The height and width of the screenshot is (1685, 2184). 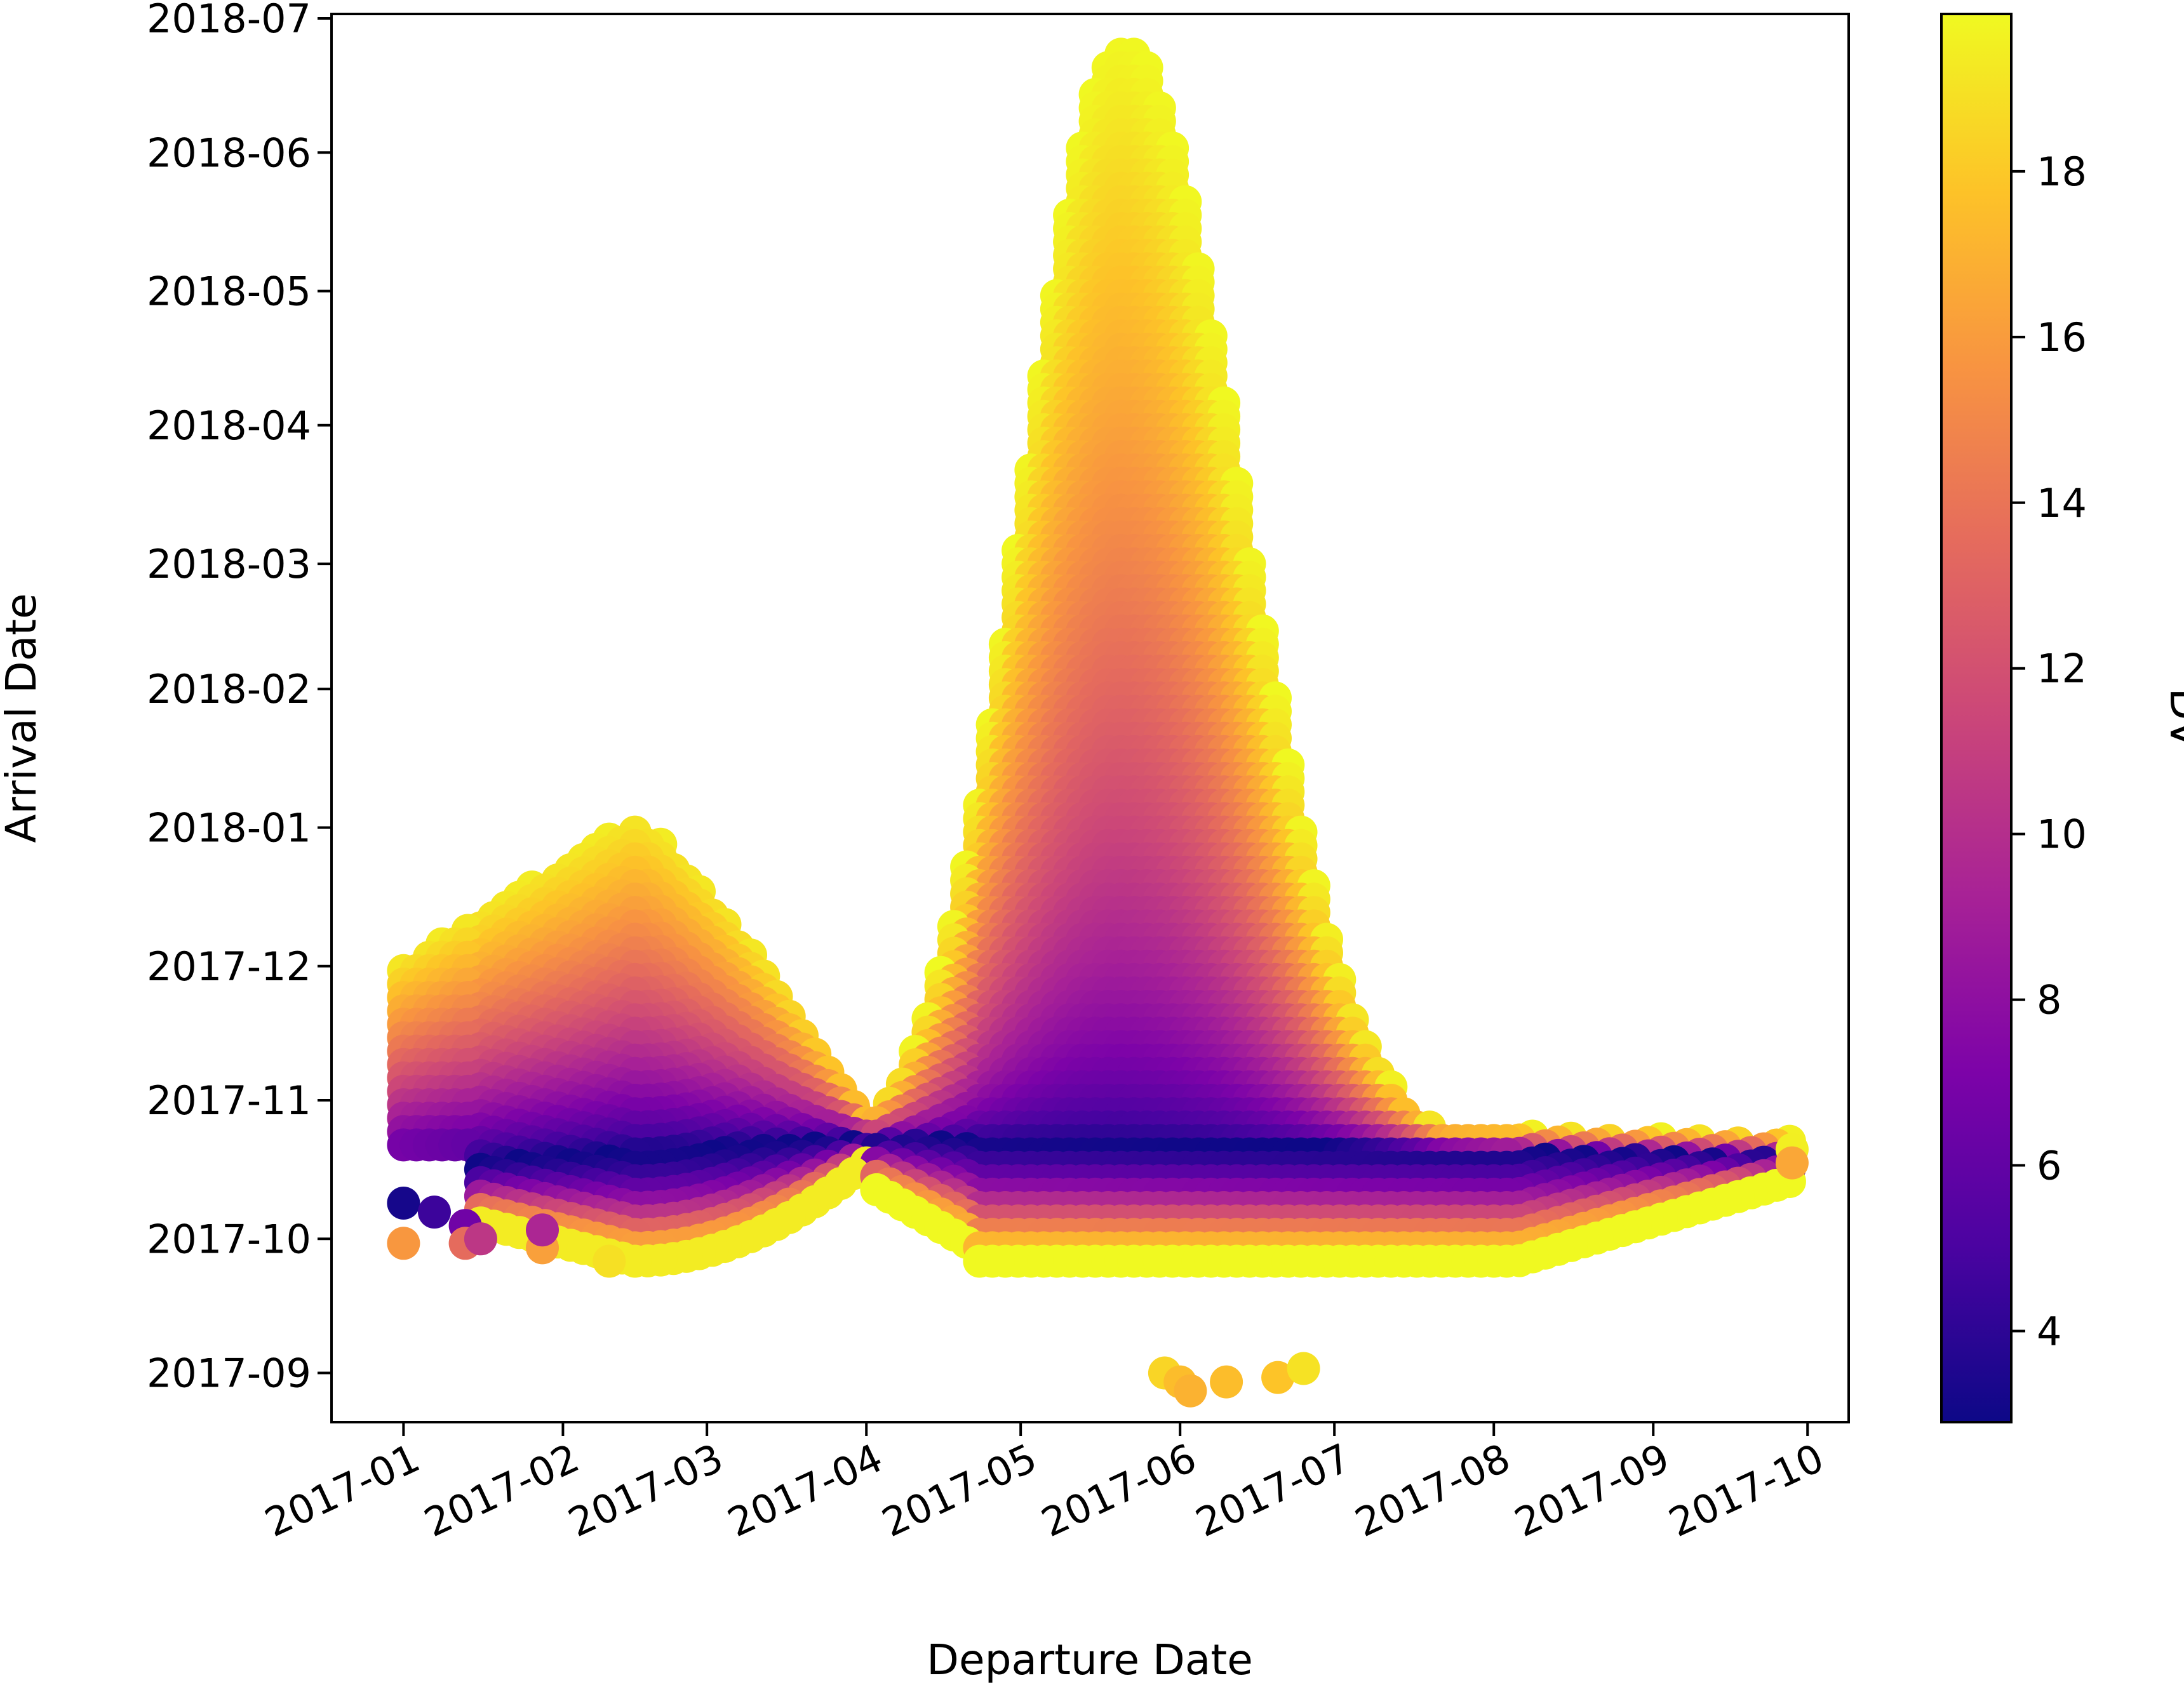 What do you see at coordinates (229, 153) in the screenshot?
I see `y-tick-label: 2018-06` at bounding box center [229, 153].